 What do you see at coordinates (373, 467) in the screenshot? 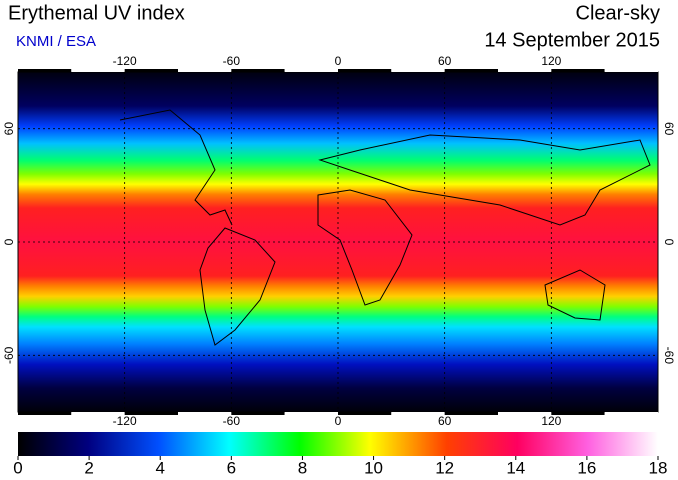
I see `colorbar-label: 10` at bounding box center [373, 467].